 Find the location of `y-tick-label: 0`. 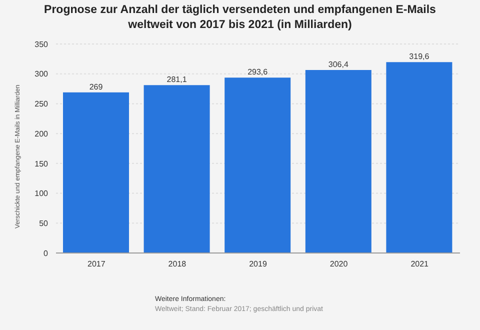

y-tick-label: 0 is located at coordinates (46, 253).